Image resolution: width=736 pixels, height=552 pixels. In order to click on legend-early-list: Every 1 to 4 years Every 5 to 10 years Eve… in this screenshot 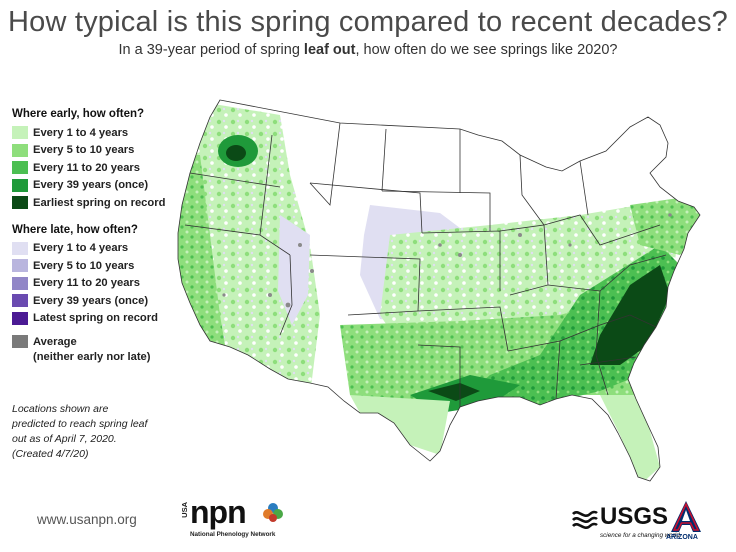, I will do `click(99, 168)`.